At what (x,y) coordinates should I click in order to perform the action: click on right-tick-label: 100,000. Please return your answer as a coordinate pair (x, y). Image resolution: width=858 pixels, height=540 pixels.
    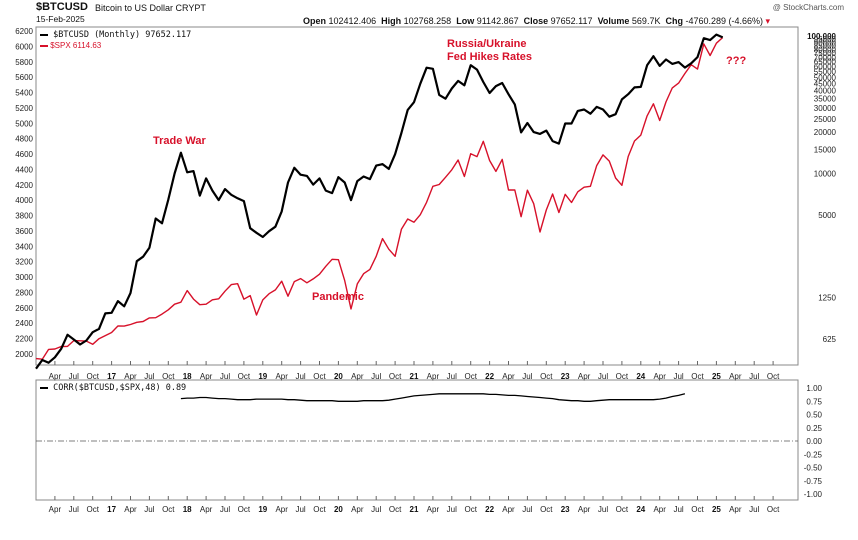
    Looking at the image, I should click on (821, 36).